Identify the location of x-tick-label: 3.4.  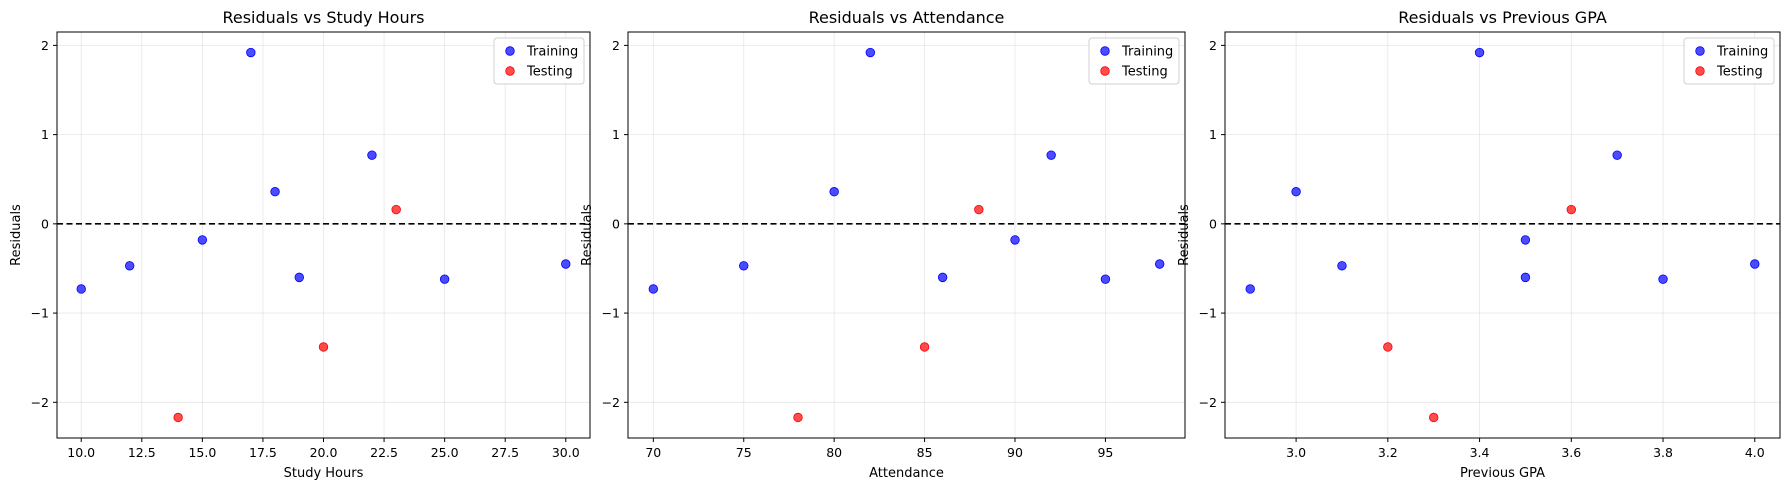
(1480, 452).